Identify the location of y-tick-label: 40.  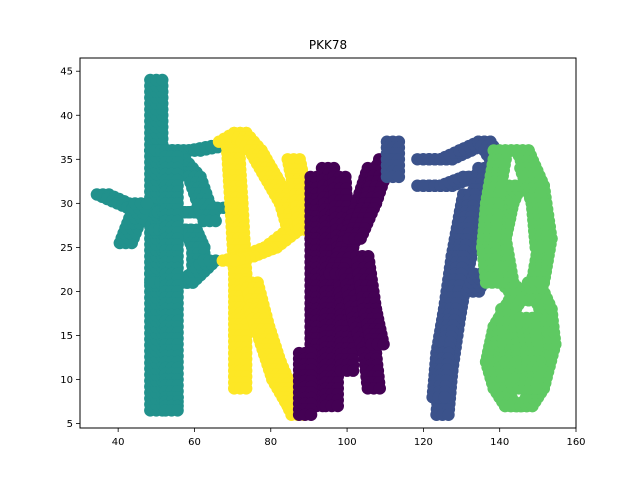
(66, 116).